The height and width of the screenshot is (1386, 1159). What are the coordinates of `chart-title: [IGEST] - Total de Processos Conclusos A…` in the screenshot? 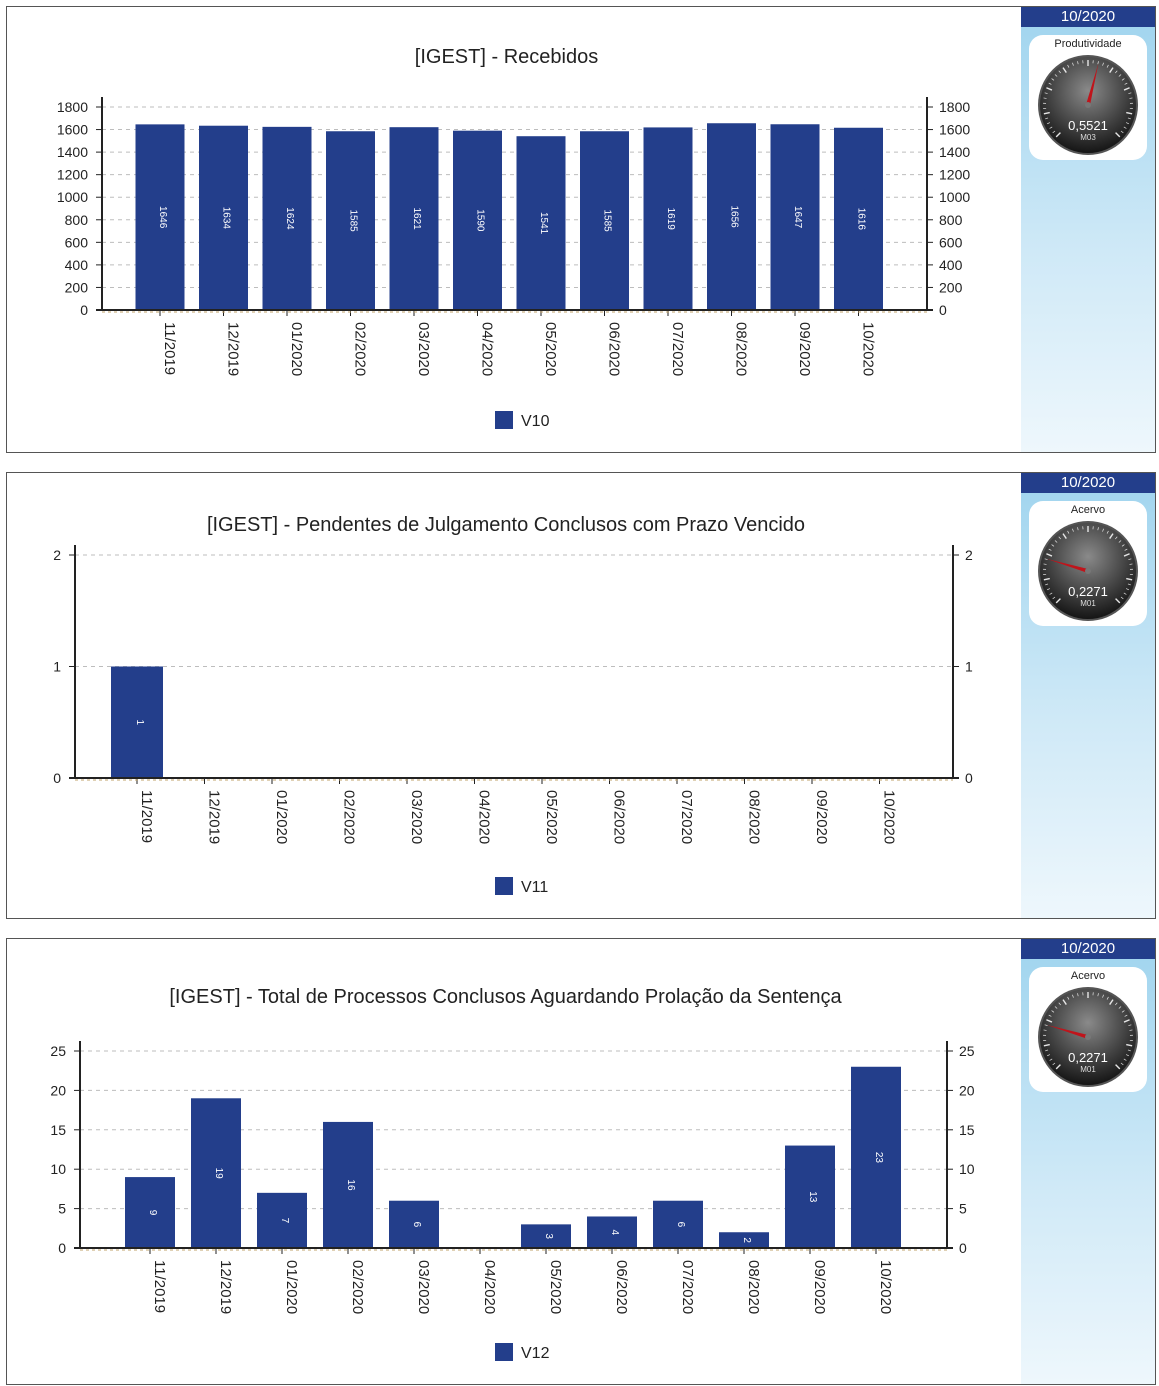 It's located at (505, 997).